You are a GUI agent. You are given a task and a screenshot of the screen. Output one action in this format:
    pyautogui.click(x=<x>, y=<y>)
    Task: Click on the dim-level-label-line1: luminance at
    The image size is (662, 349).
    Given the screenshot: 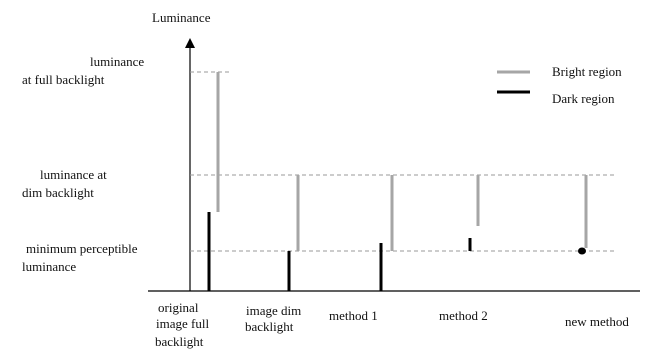 What is the action you would take?
    pyautogui.click(x=73, y=174)
    